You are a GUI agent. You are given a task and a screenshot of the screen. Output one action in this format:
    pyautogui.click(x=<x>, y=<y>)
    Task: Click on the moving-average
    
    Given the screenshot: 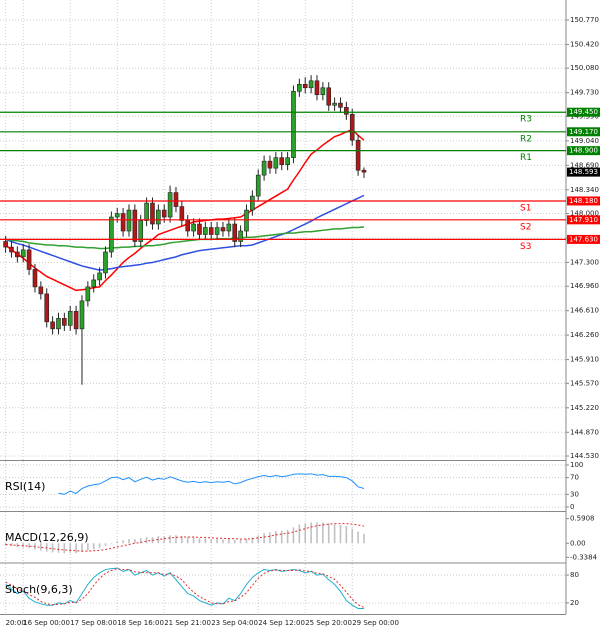 What is the action you would take?
    pyautogui.click(x=185, y=238)
    